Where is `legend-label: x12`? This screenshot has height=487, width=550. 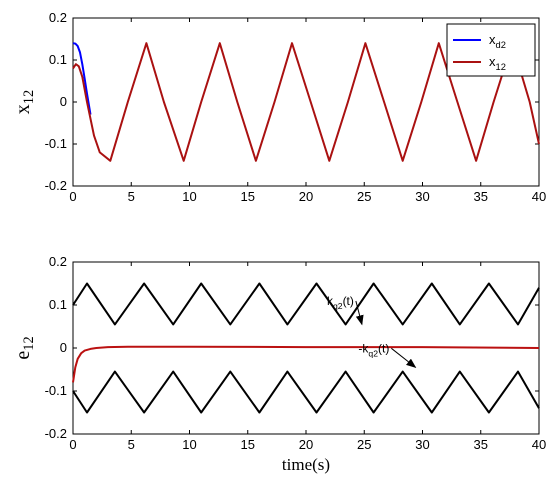
legend-label: x12 is located at coordinates (497, 63).